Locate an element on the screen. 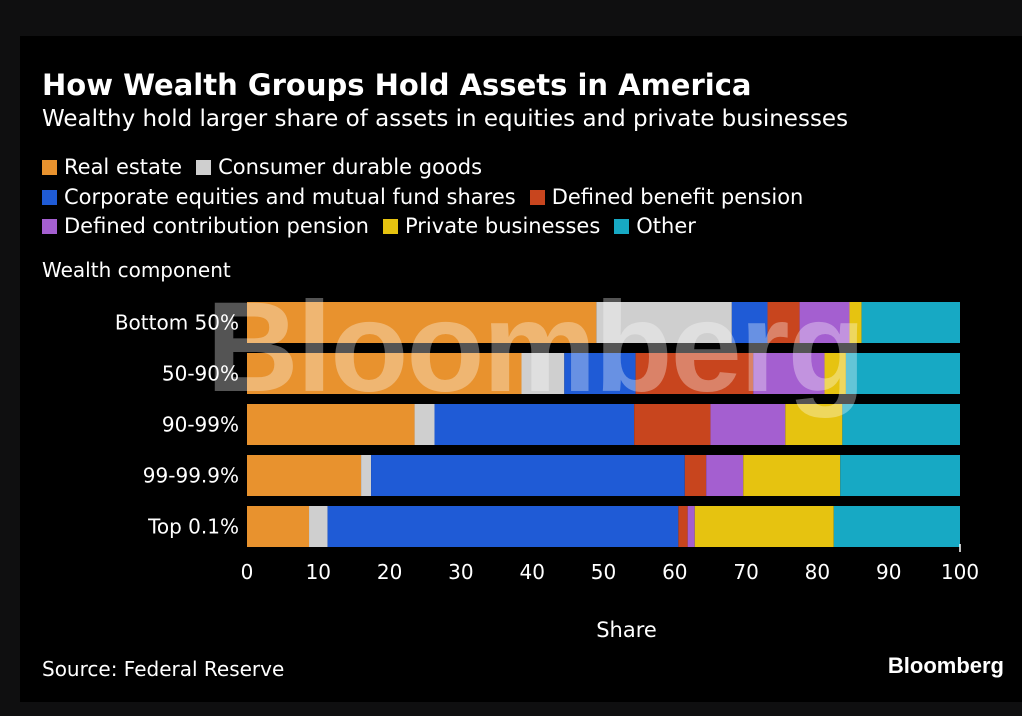 This screenshot has width=1022, height=716. y-tick-label: Bottom 50% is located at coordinates (177, 323).